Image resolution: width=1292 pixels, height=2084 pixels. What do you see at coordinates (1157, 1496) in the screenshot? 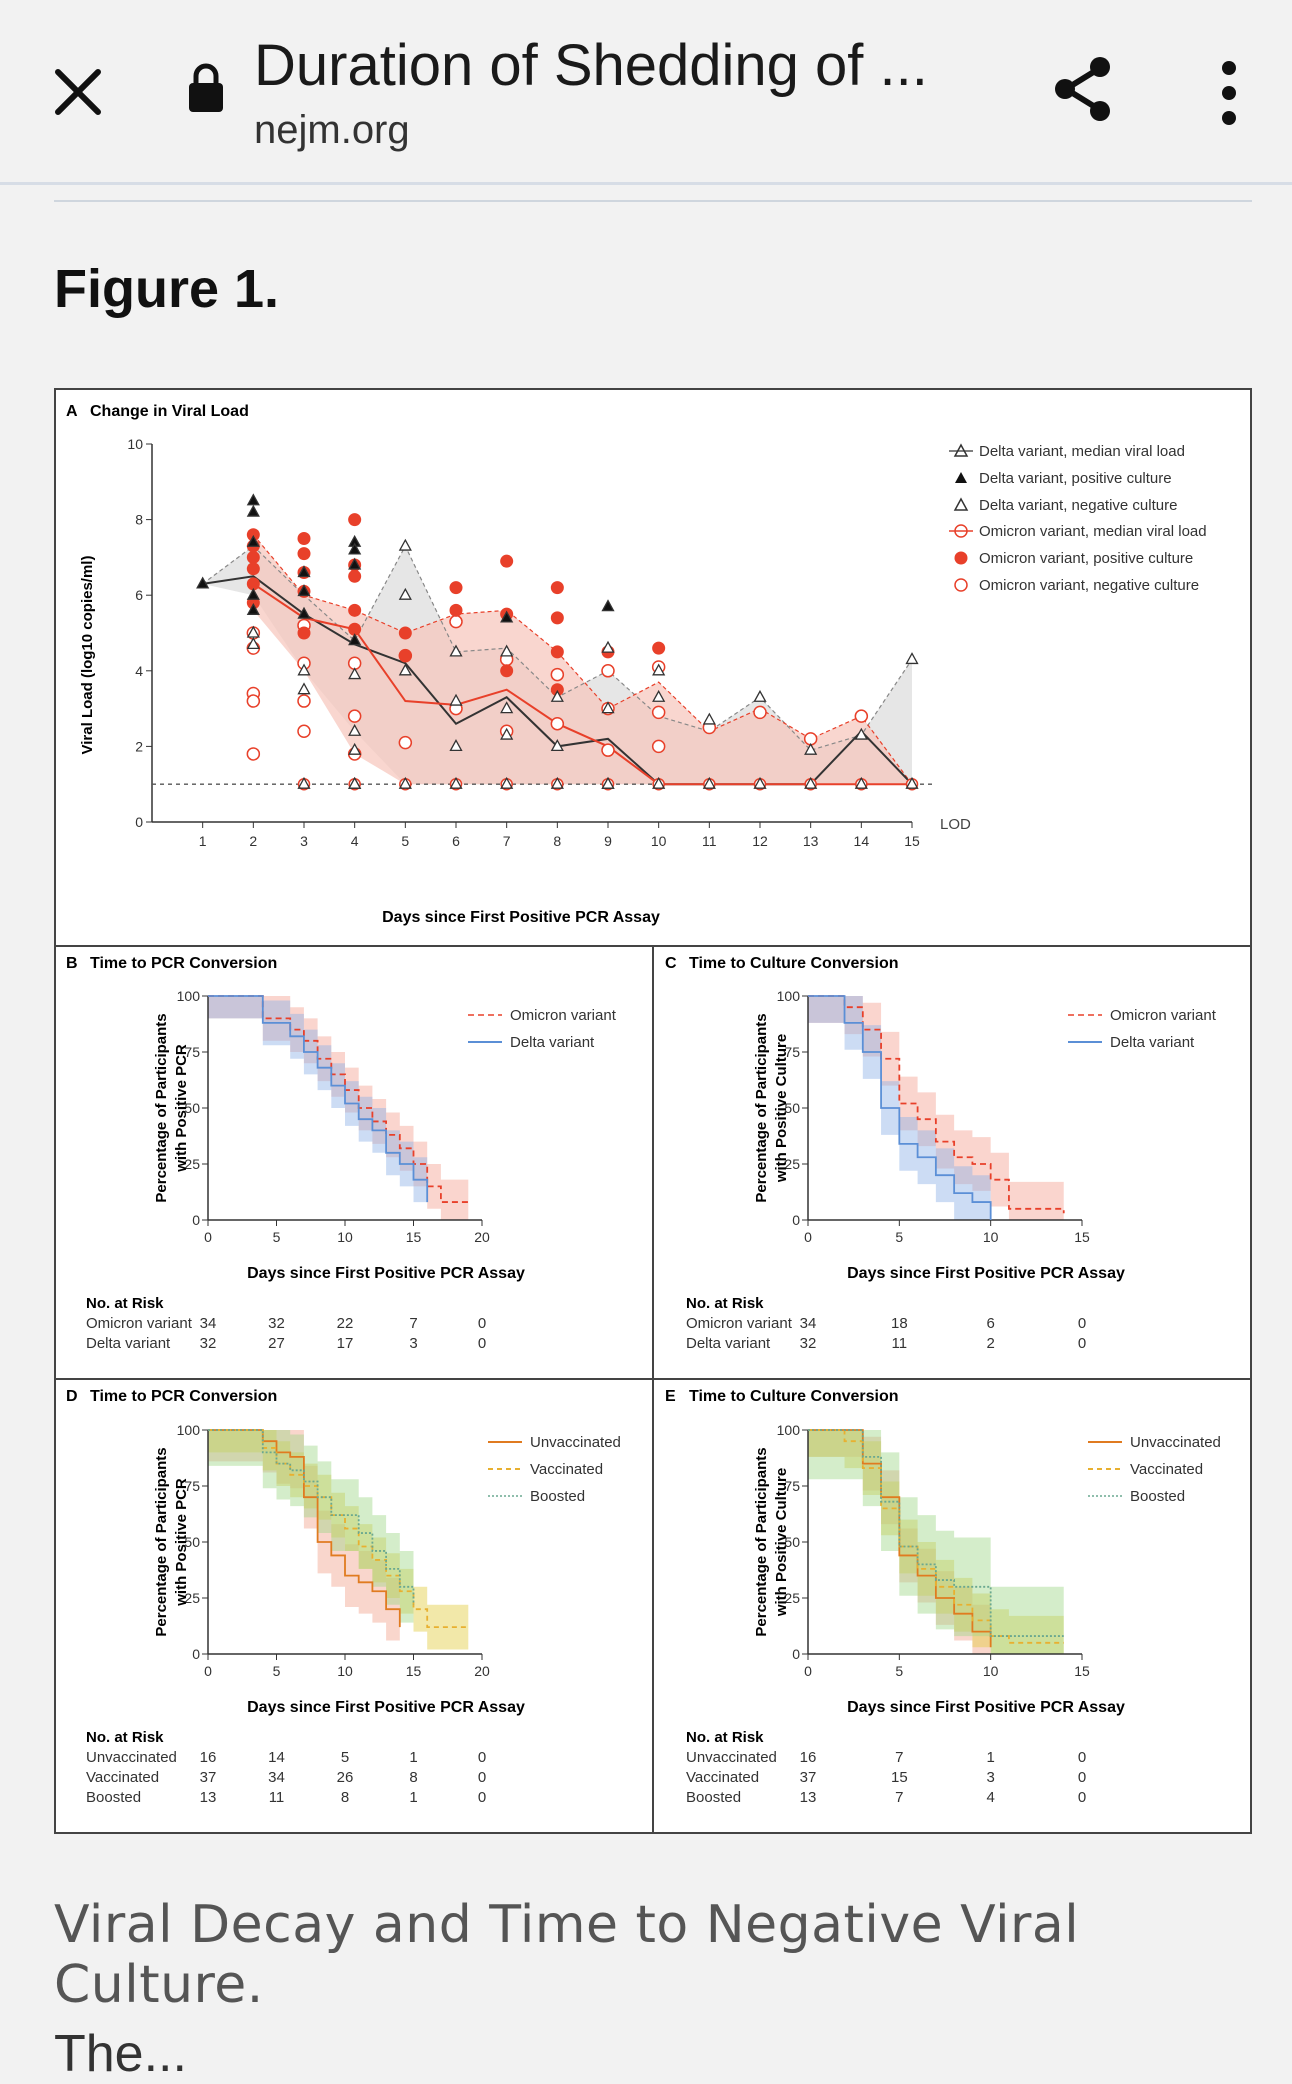
I see `panel-e-legend-boosted: Boosted` at bounding box center [1157, 1496].